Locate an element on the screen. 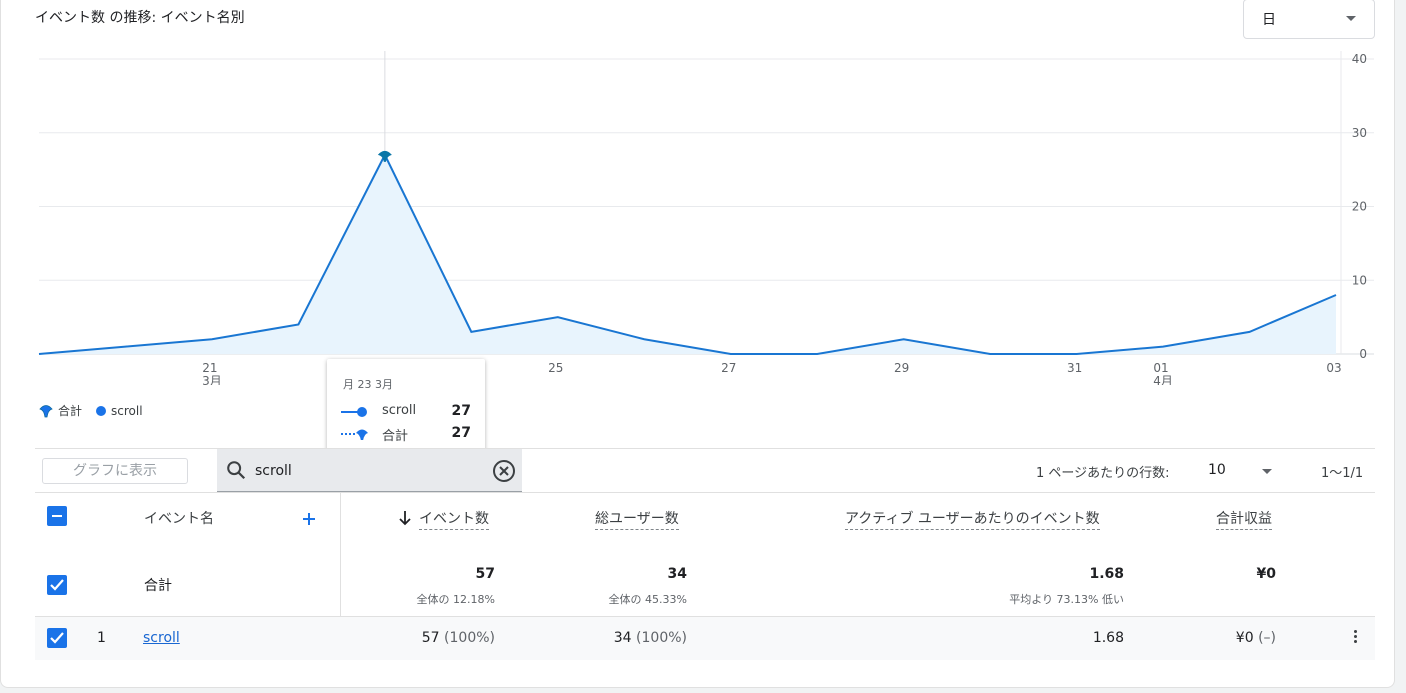 The height and width of the screenshot is (693, 1406). x-tick-label: 21 is located at coordinates (209, 368).